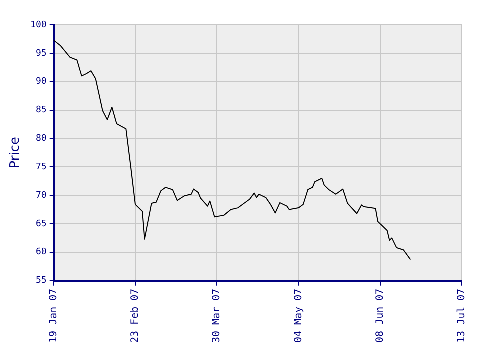 The height and width of the screenshot is (360, 500). Describe the element at coordinates (54, 316) in the screenshot. I see `x-tick-label: 19 Jan 07` at that location.